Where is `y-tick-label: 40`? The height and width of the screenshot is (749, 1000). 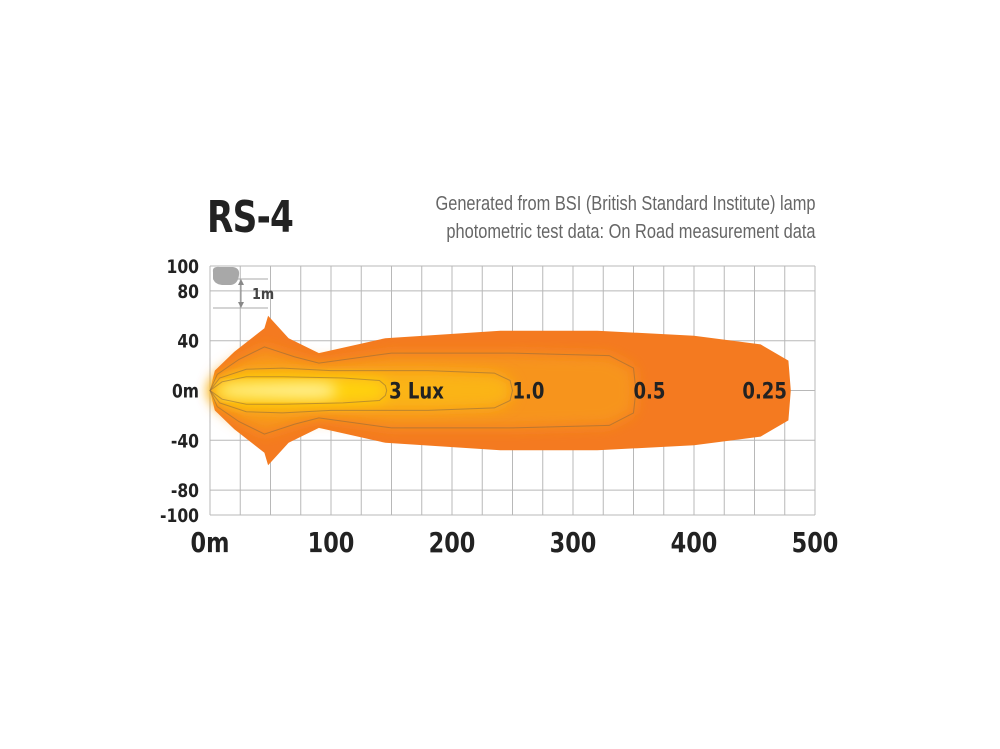 y-tick-label: 40 is located at coordinates (188, 342).